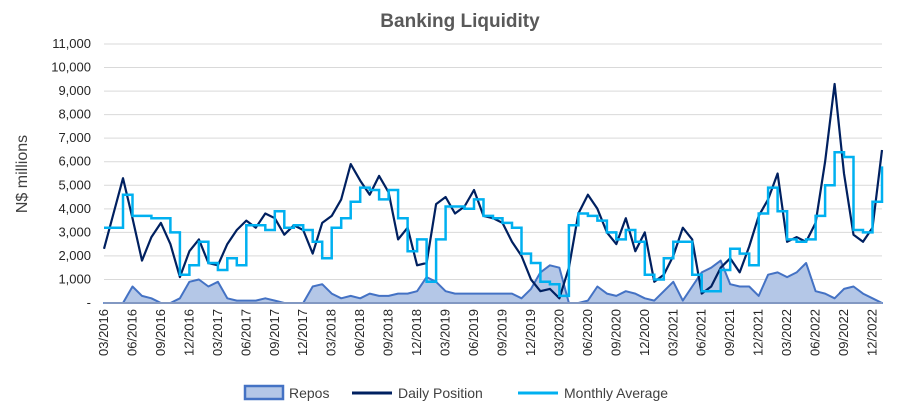 This screenshot has width=920, height=408. What do you see at coordinates (22, 174) in the screenshot?
I see `y-axis-label: N$ millions` at bounding box center [22, 174].